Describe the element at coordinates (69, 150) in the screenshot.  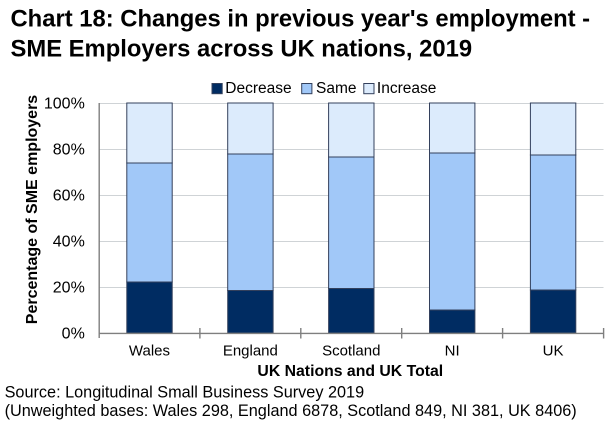
I see `svg-text: 80%` at that location.